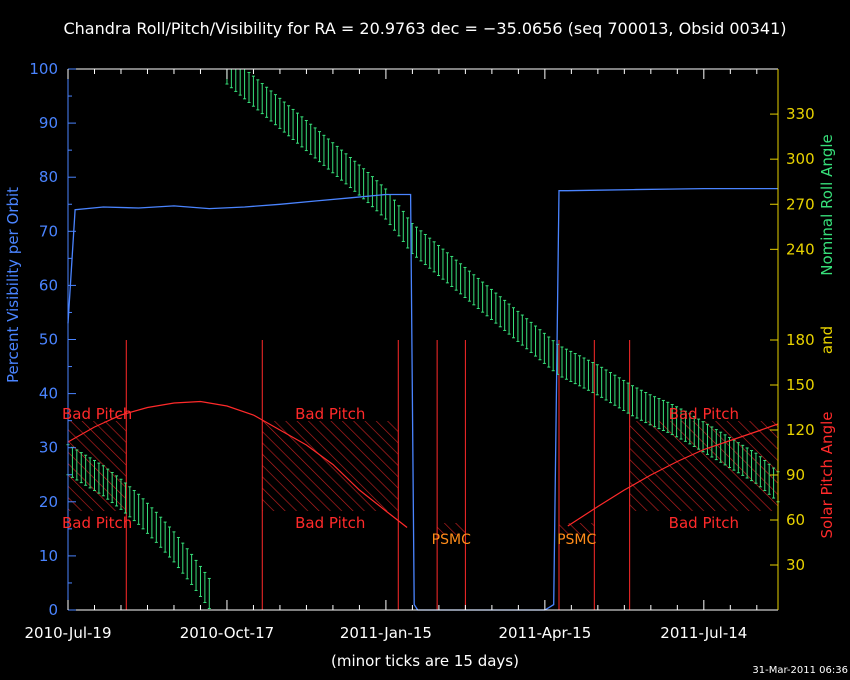  Describe the element at coordinates (800, 430) in the screenshot. I see `pitch-tick-label: 120` at that location.